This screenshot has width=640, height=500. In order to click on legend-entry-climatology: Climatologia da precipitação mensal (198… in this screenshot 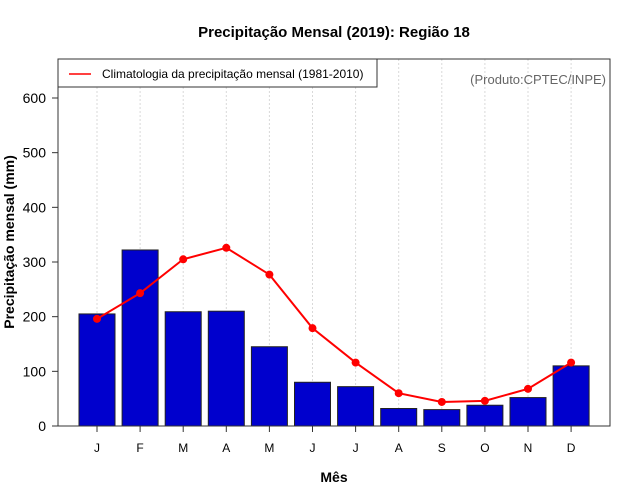, I will do `click(232, 74)`.